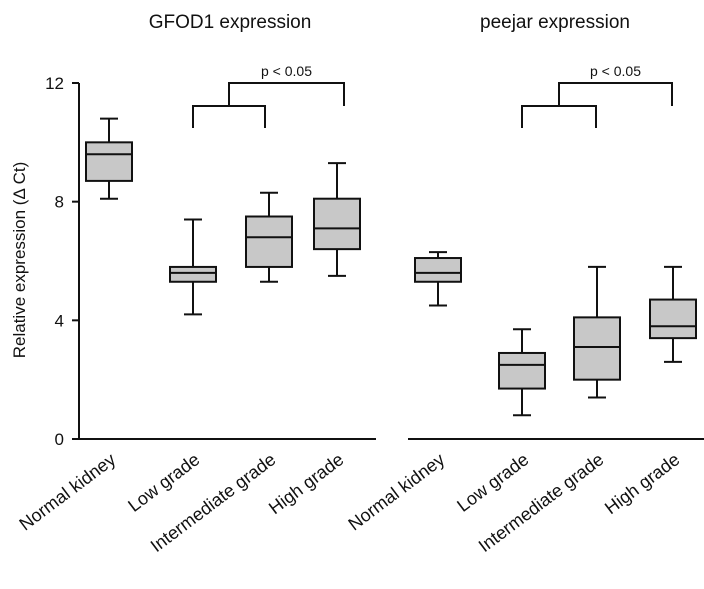 This screenshot has height=589, width=704. I want to click on panel-title-peejar: peejar expression, so click(555, 22).